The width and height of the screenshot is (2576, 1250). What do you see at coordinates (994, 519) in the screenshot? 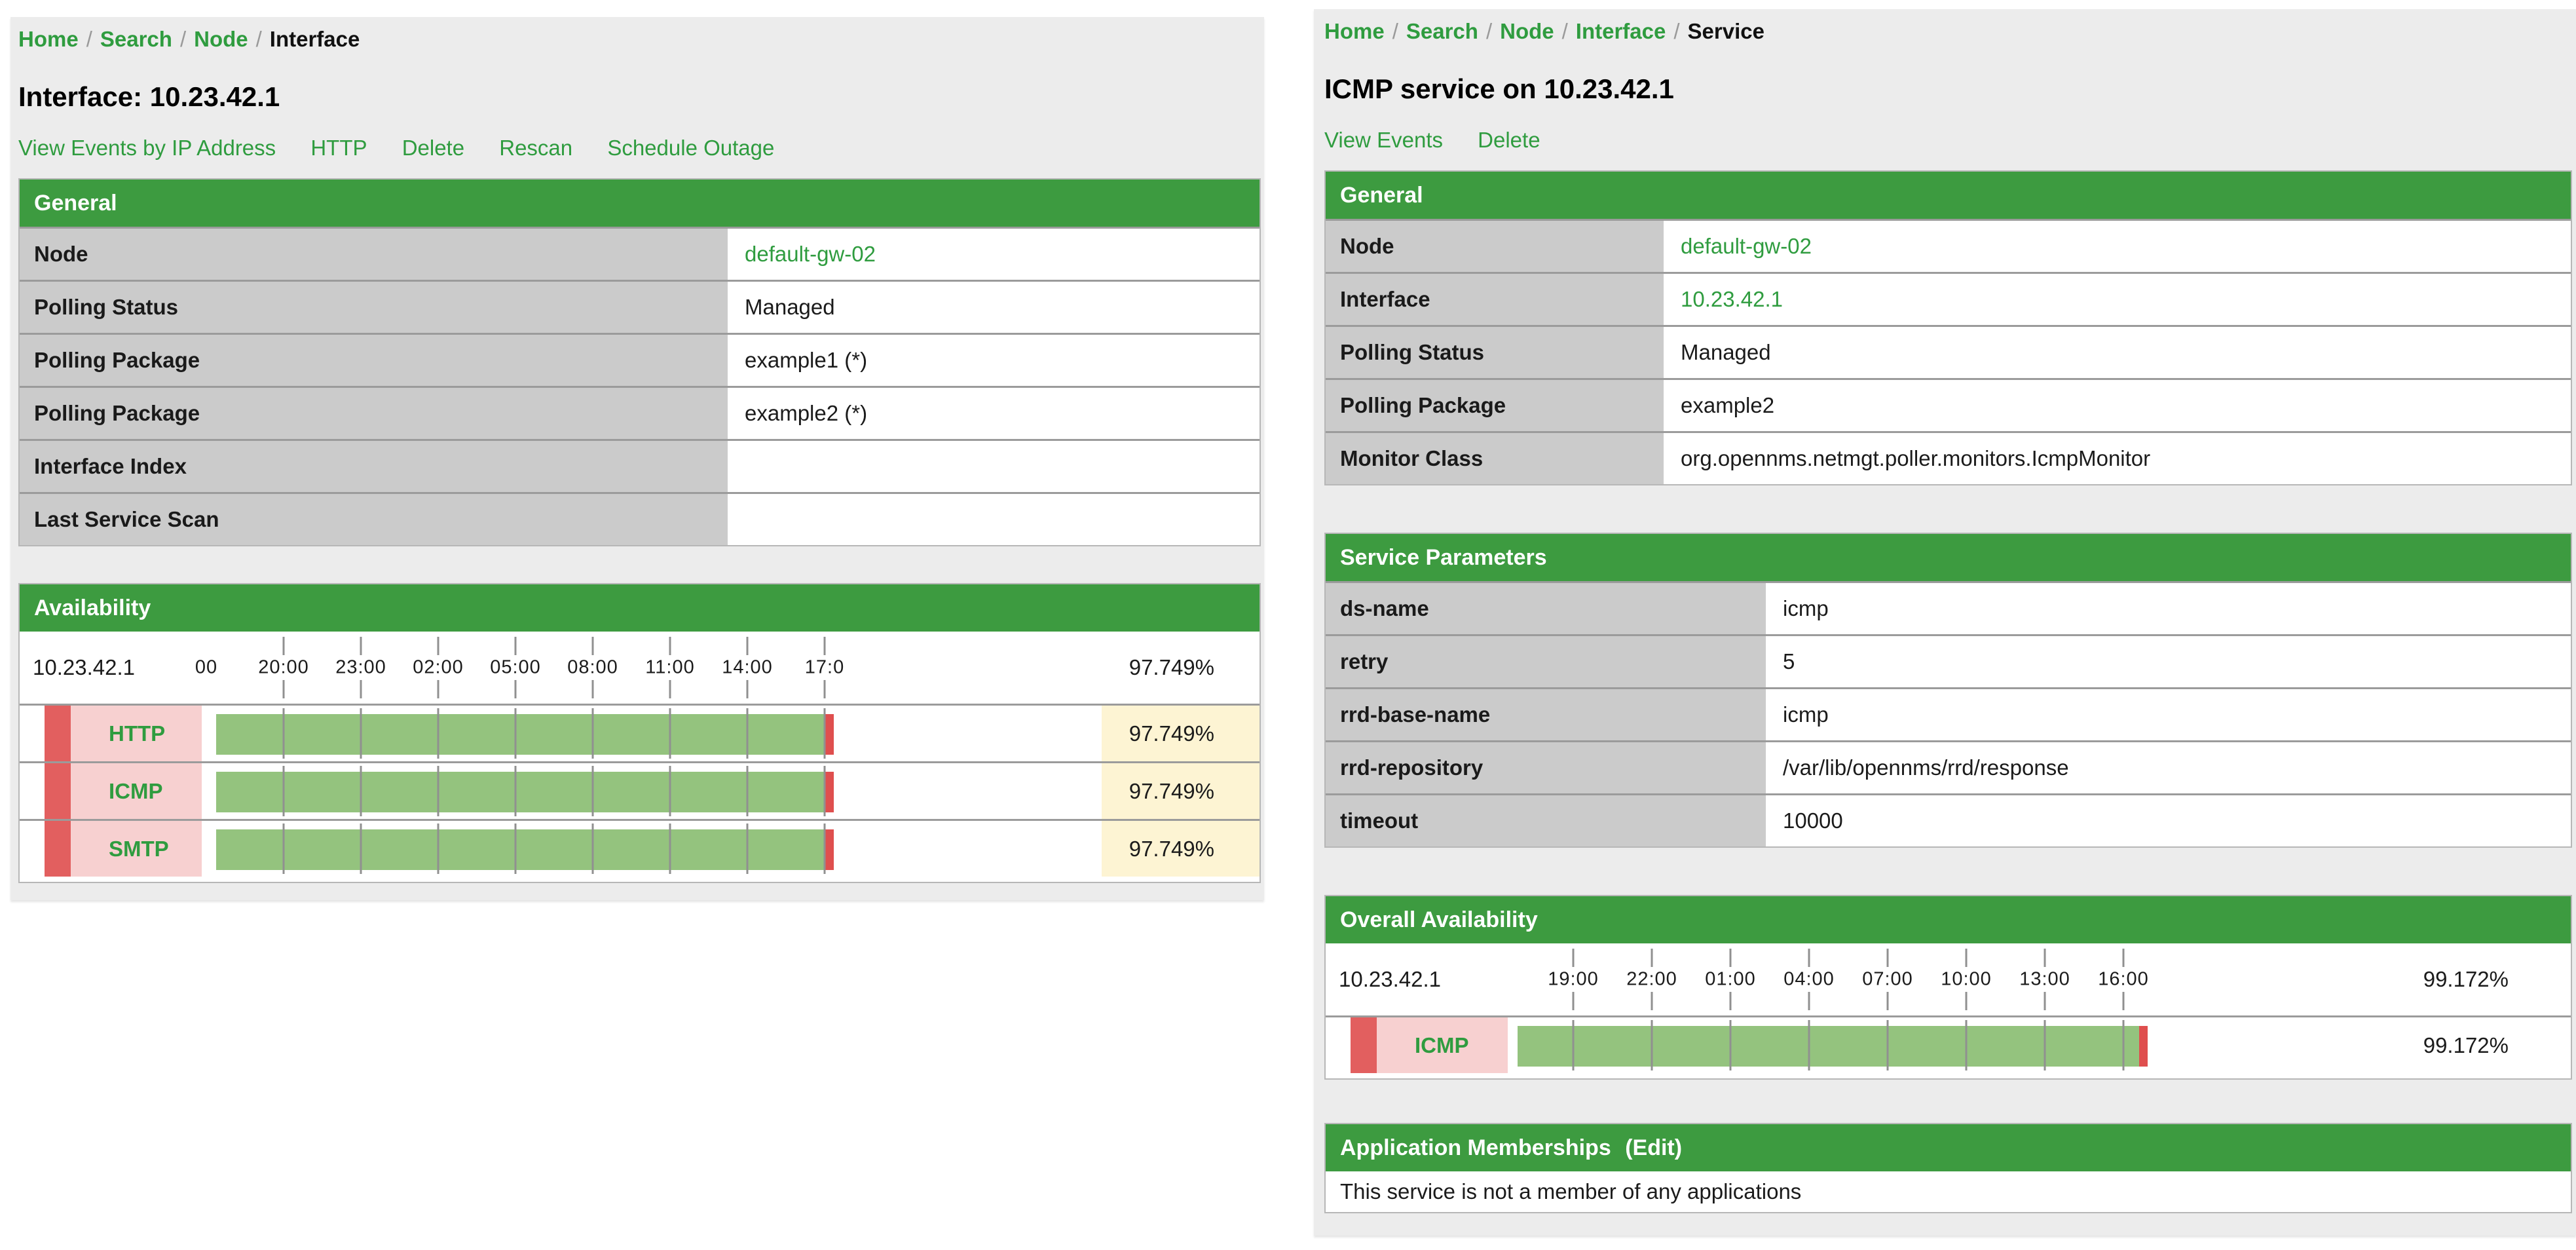
I see `row-value` at bounding box center [994, 519].